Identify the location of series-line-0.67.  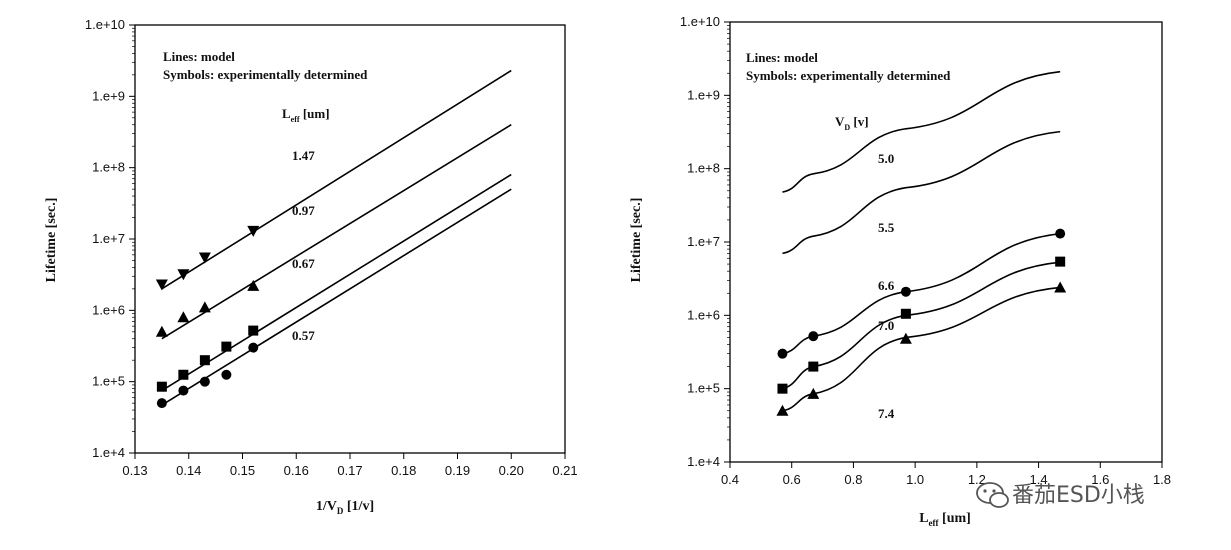
(336, 282).